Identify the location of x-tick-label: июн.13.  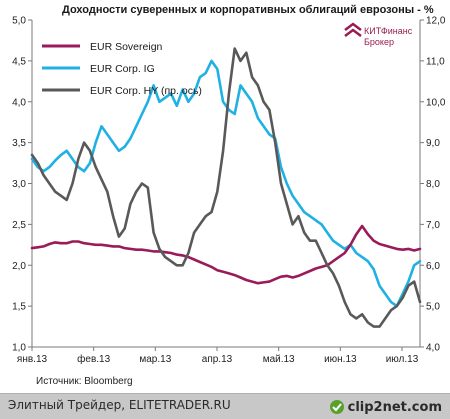
(340, 359).